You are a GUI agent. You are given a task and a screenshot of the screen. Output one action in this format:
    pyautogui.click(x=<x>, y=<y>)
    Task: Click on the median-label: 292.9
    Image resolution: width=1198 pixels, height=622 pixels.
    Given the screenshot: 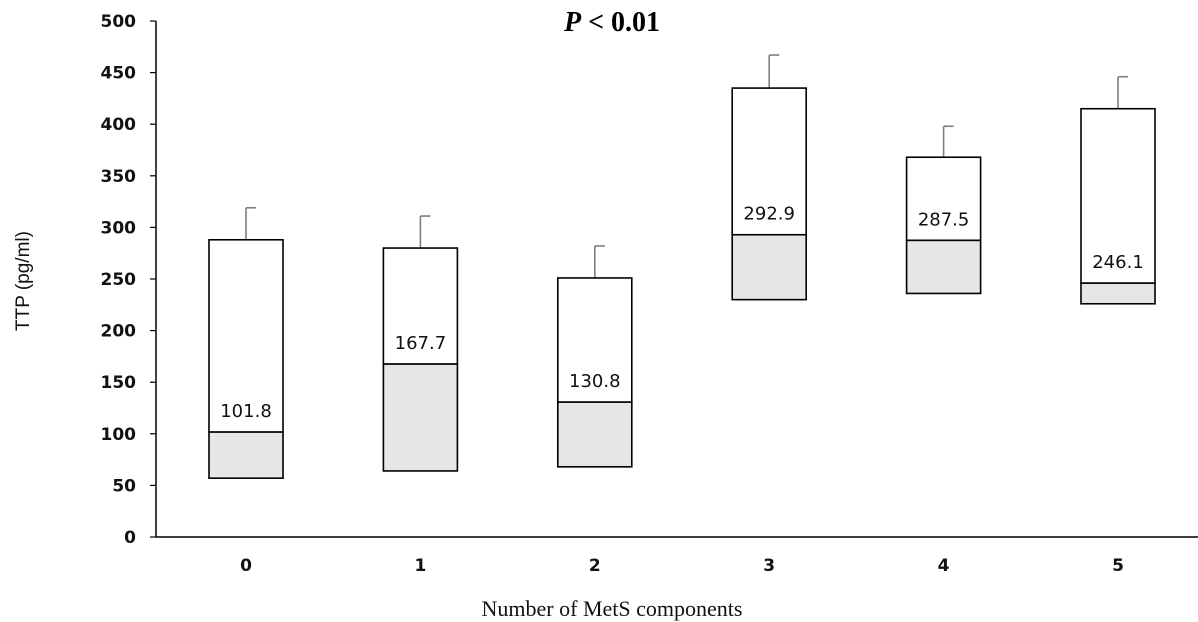 What is the action you would take?
    pyautogui.click(x=769, y=214)
    